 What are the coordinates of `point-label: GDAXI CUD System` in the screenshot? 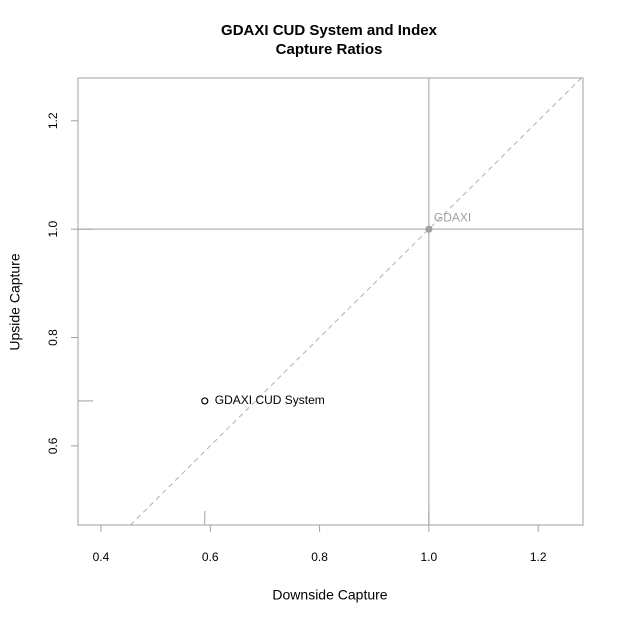 It's located at (270, 400).